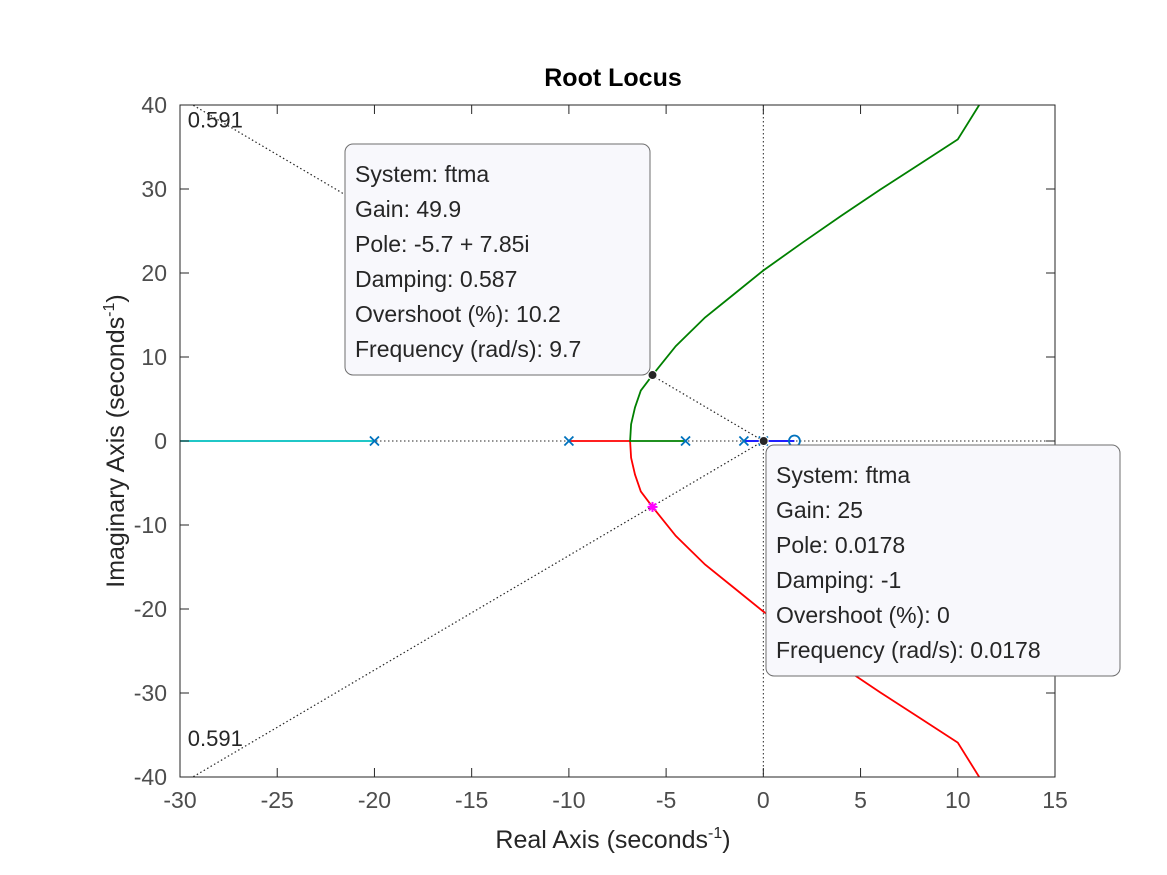 This screenshot has height=875, width=1167. I want to click on x-tick-label: 15, so click(1055, 800).